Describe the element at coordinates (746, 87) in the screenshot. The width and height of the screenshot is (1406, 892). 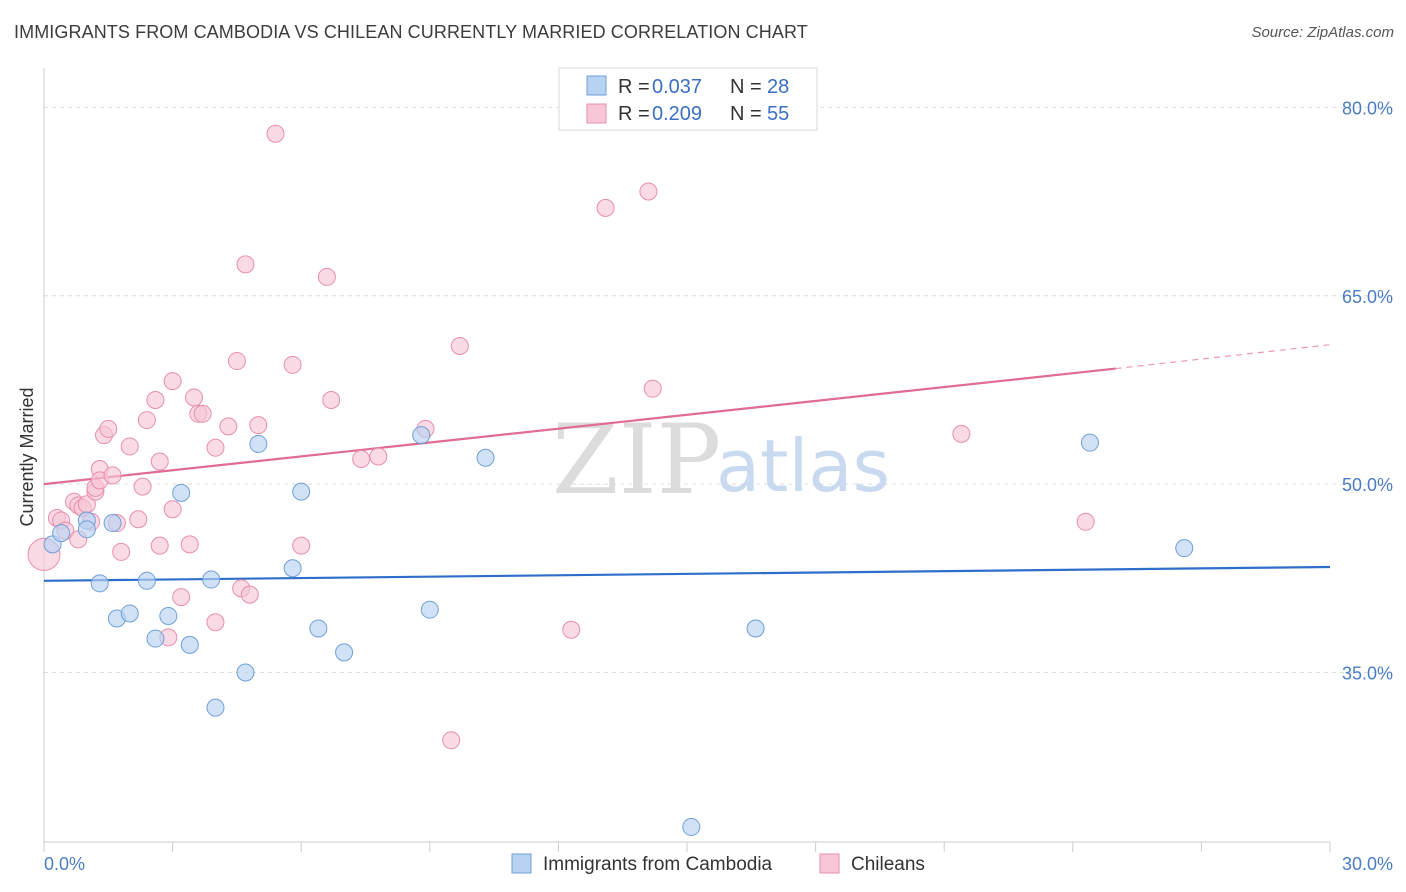
I see `legend-n-label-1: N =` at that location.